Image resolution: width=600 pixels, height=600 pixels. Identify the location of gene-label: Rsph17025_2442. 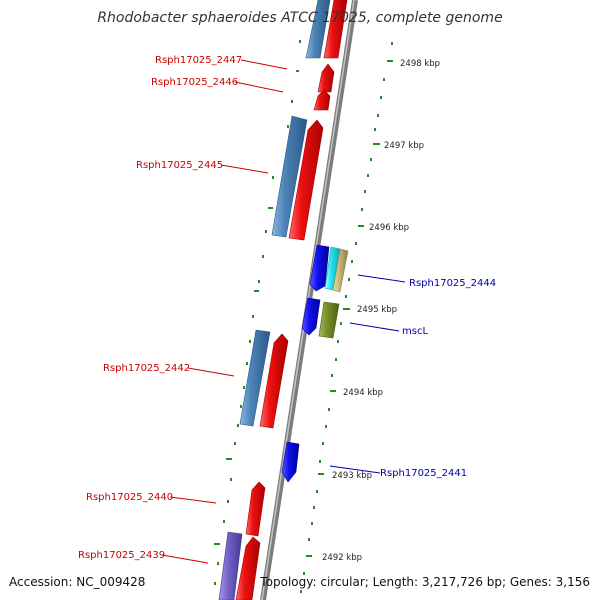
(146, 368).